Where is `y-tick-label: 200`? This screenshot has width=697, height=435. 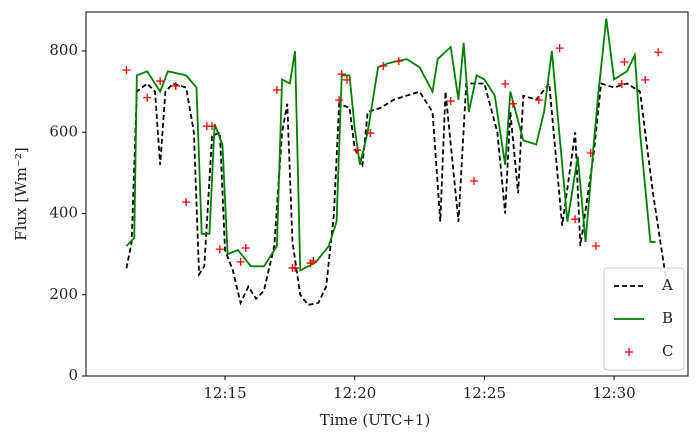 y-tick-label: 200 is located at coordinates (63, 294).